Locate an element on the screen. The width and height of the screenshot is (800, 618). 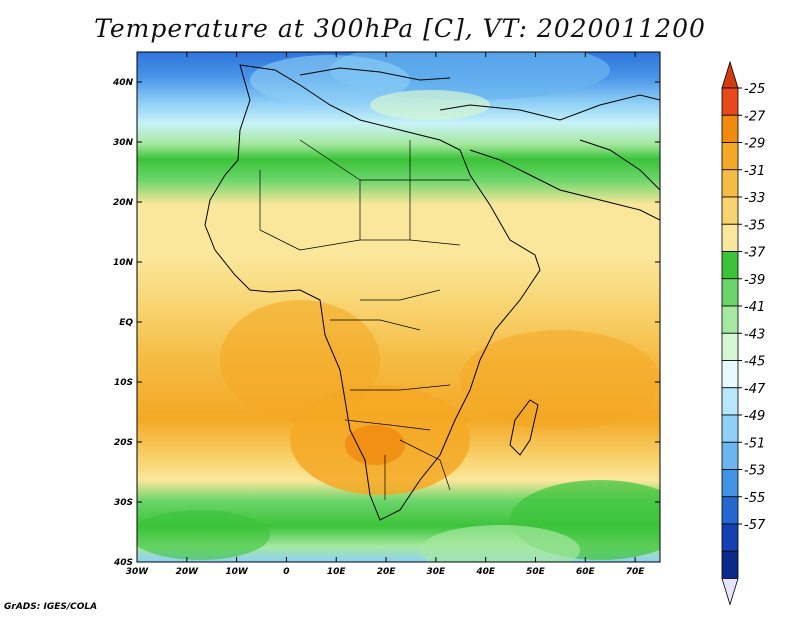
lon-tick-label: 30W is located at coordinates (138, 572).